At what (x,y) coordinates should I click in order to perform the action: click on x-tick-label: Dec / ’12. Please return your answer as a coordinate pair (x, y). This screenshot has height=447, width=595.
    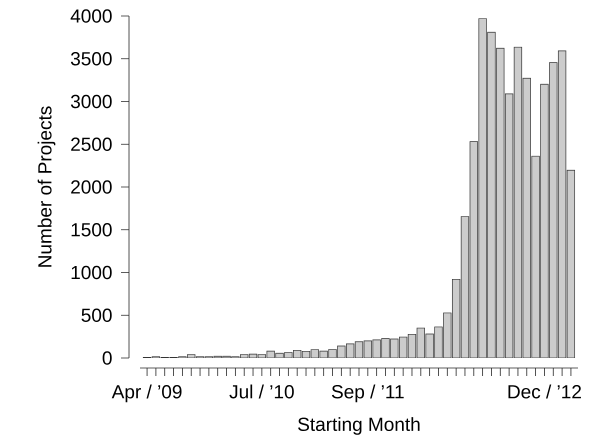
    Looking at the image, I should click on (544, 391).